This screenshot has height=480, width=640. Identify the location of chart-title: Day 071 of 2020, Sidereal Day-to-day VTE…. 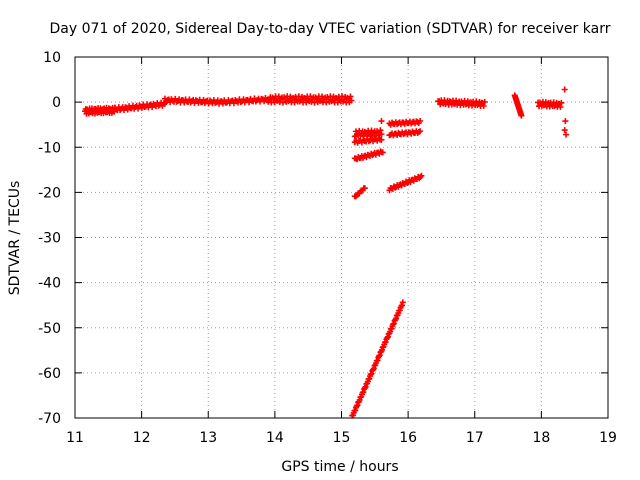
(330, 29).